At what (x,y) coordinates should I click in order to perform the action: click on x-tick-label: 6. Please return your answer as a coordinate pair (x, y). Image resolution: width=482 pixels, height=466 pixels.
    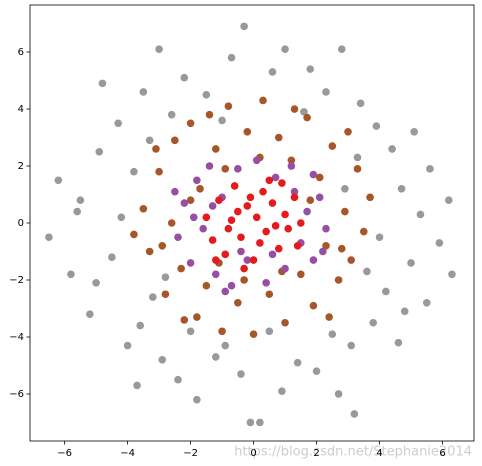
    Looking at the image, I should click on (442, 453).